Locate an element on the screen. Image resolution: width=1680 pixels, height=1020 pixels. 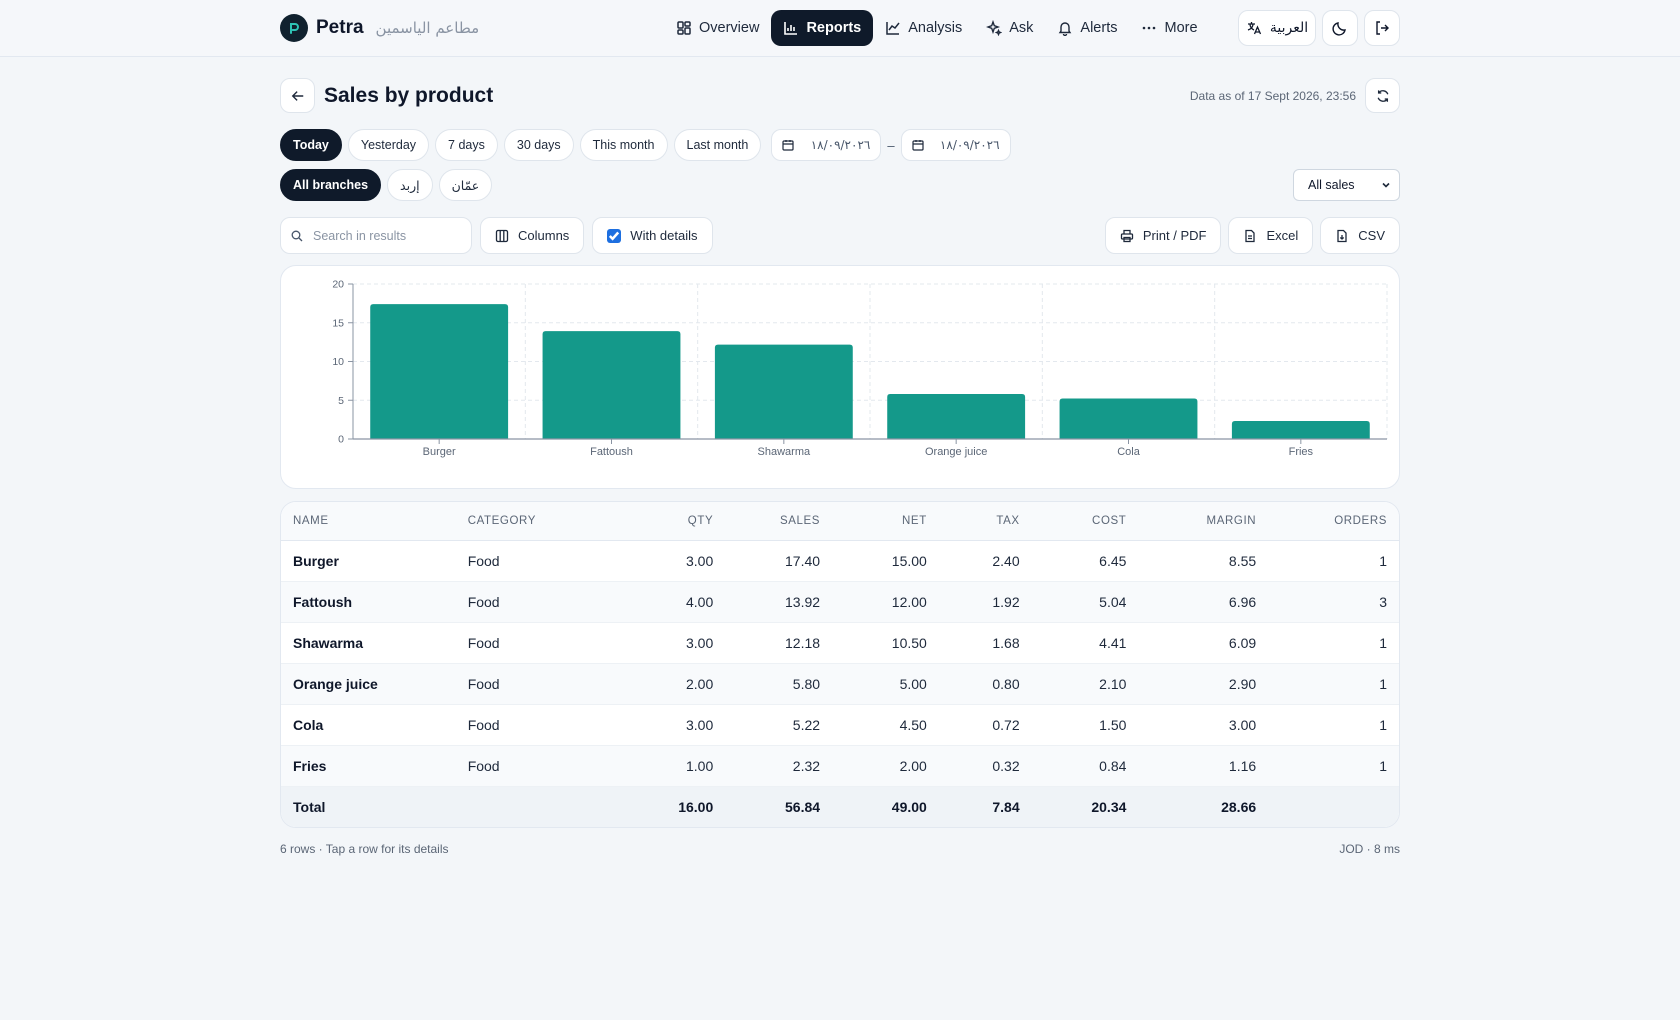
branch-chip-all: All branches is located at coordinates (331, 185).